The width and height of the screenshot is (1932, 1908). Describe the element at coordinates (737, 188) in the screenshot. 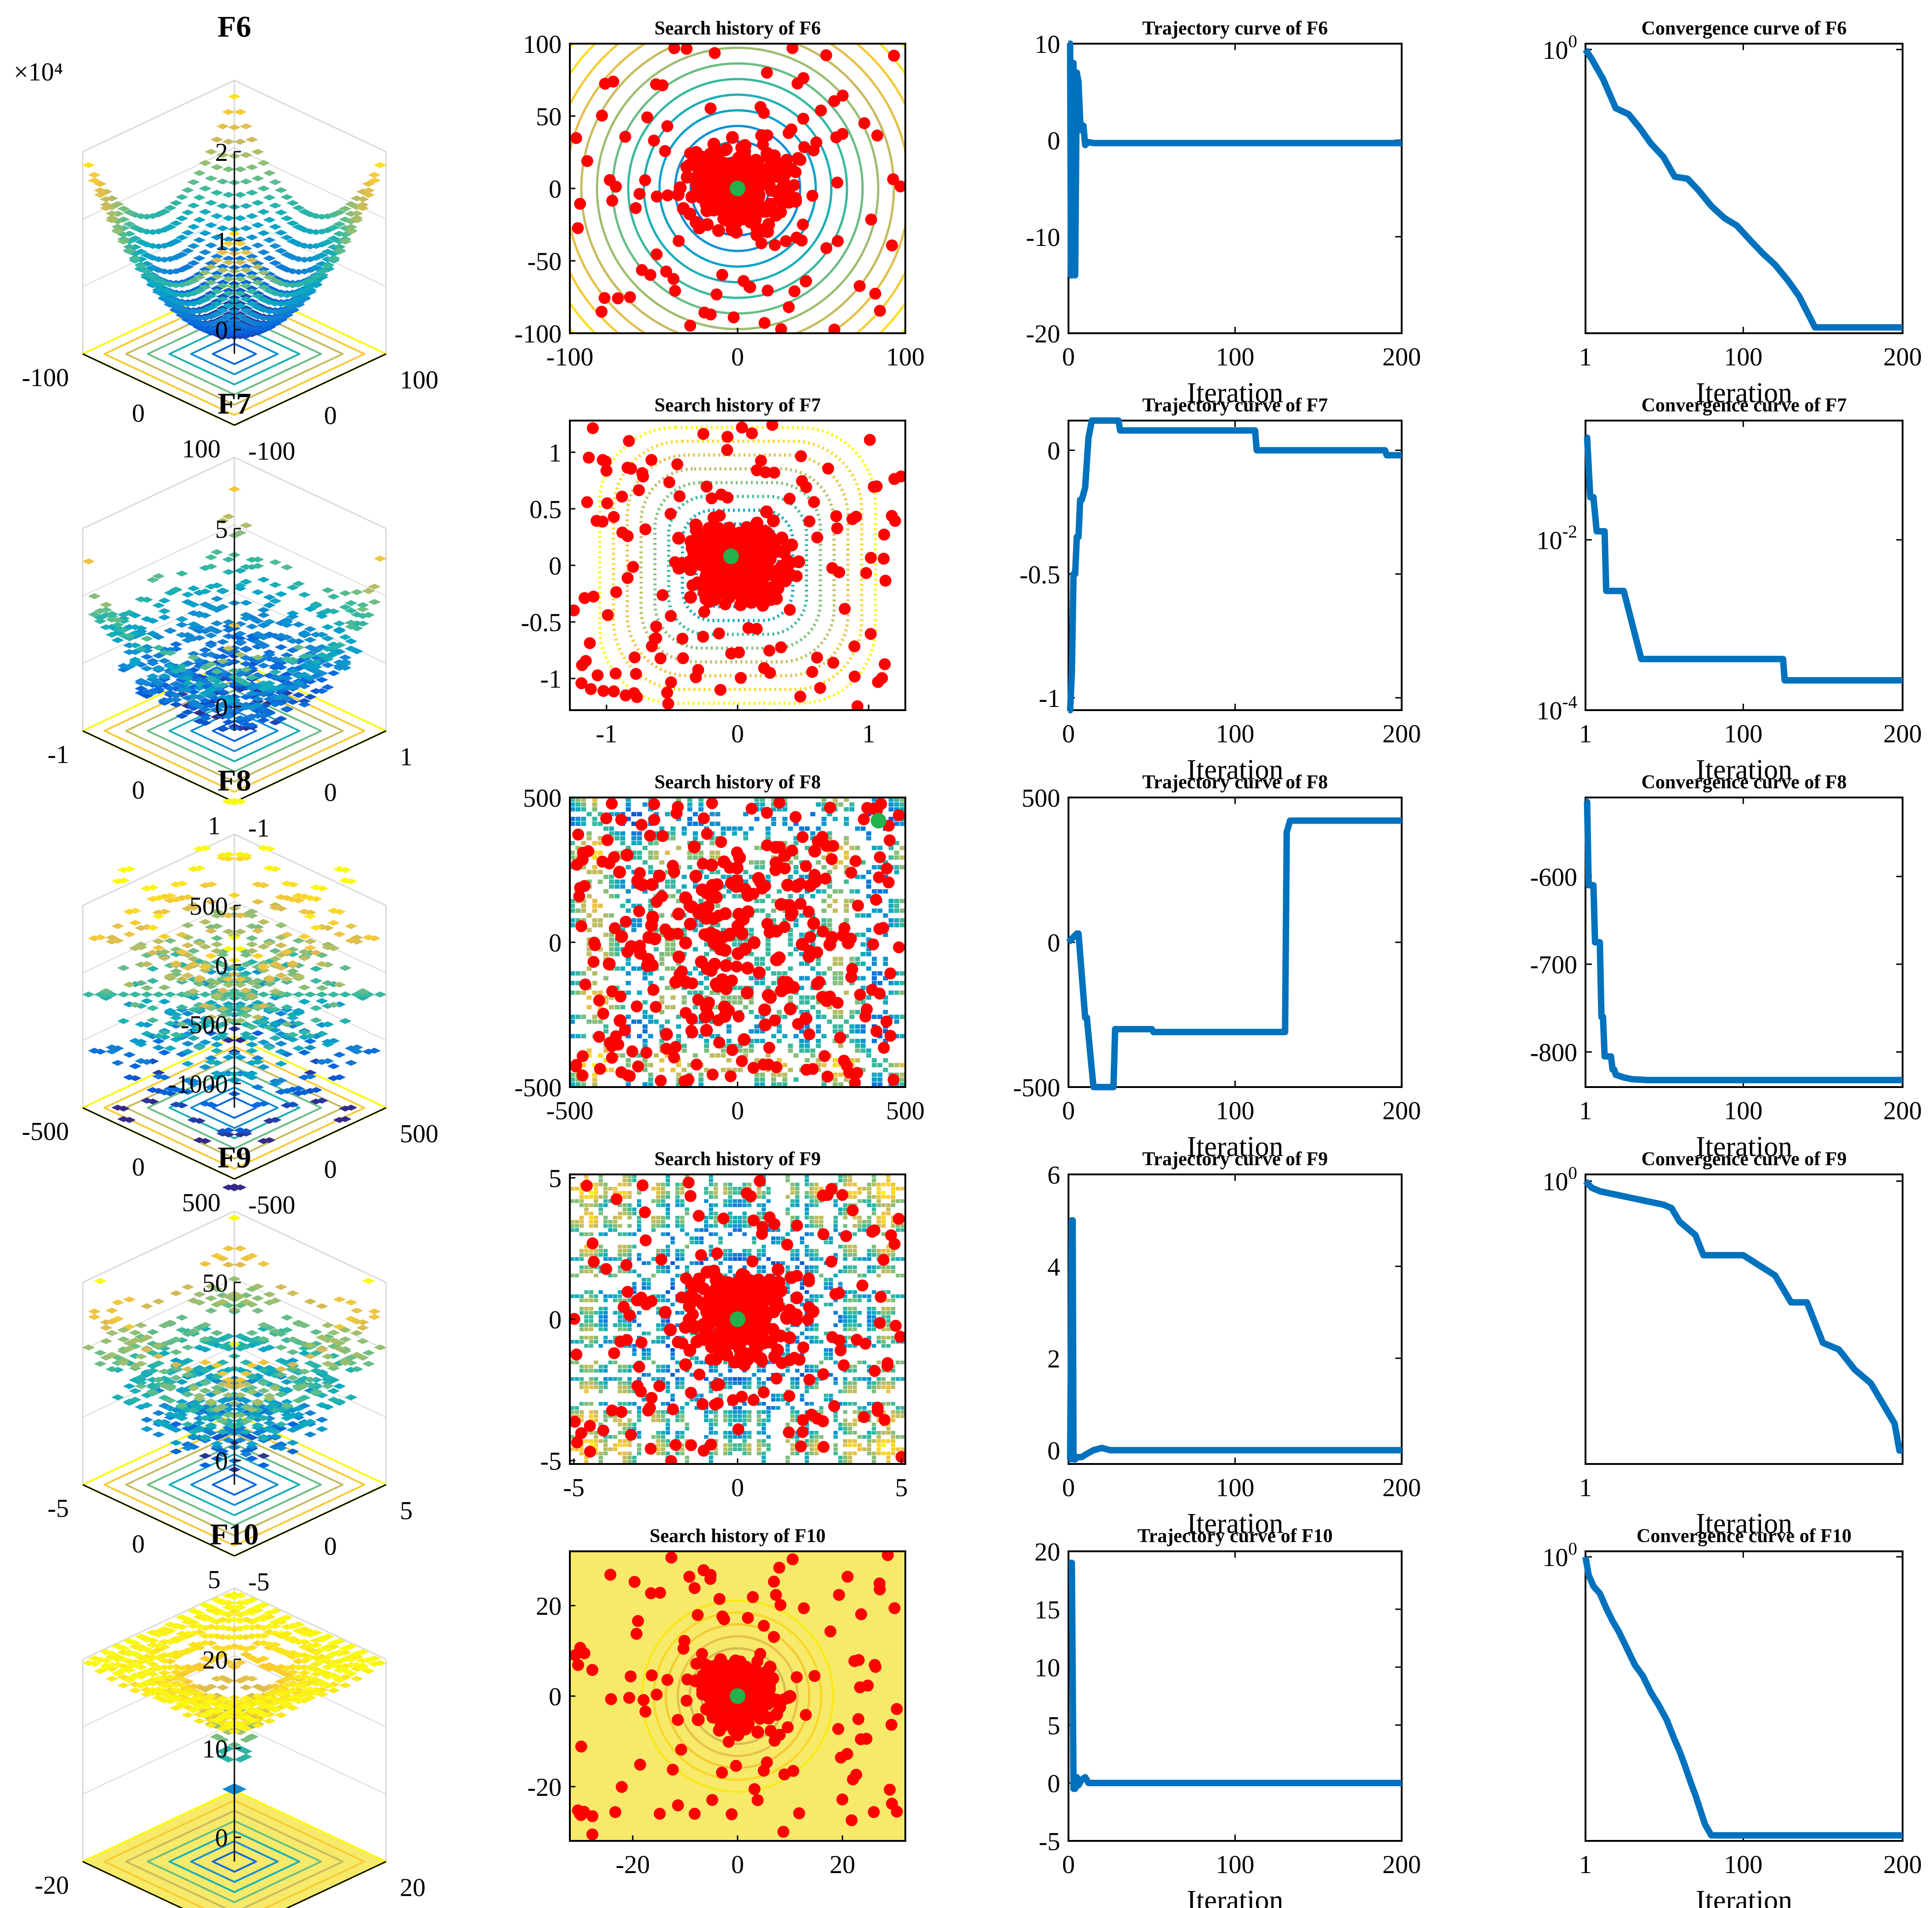

I see `contour-ring` at that location.